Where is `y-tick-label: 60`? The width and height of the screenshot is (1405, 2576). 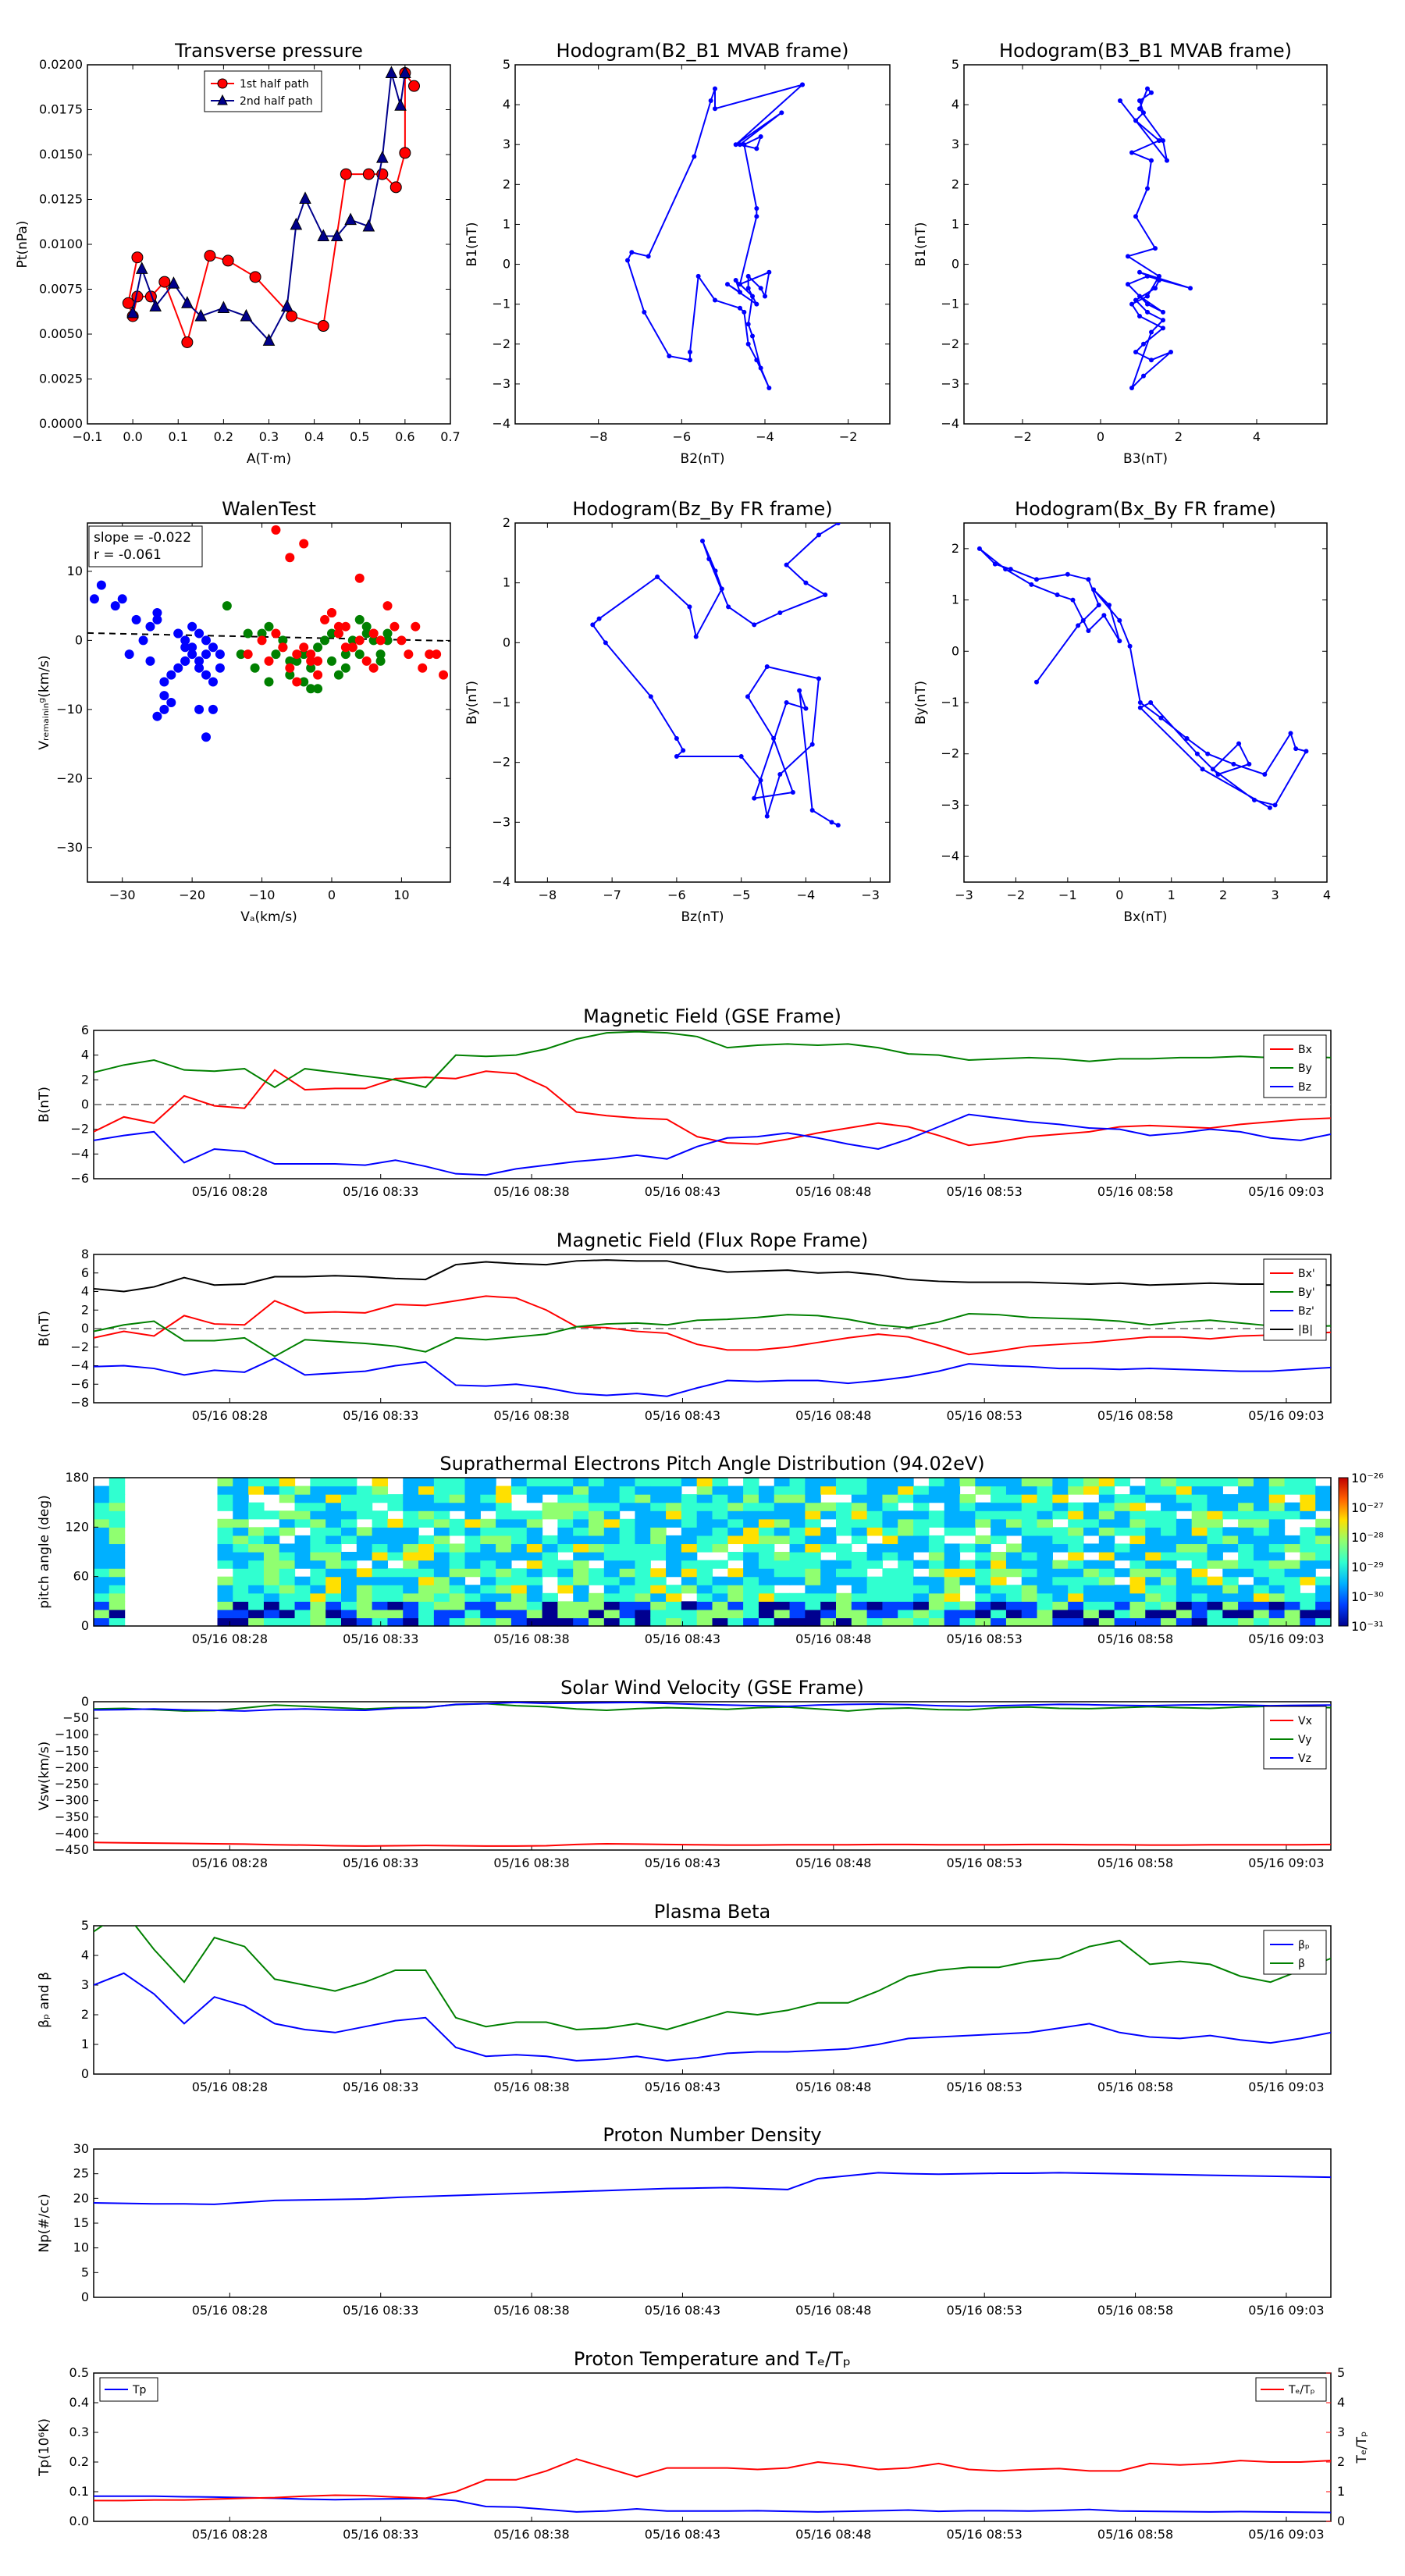
y-tick-label: 60 is located at coordinates (81, 1576).